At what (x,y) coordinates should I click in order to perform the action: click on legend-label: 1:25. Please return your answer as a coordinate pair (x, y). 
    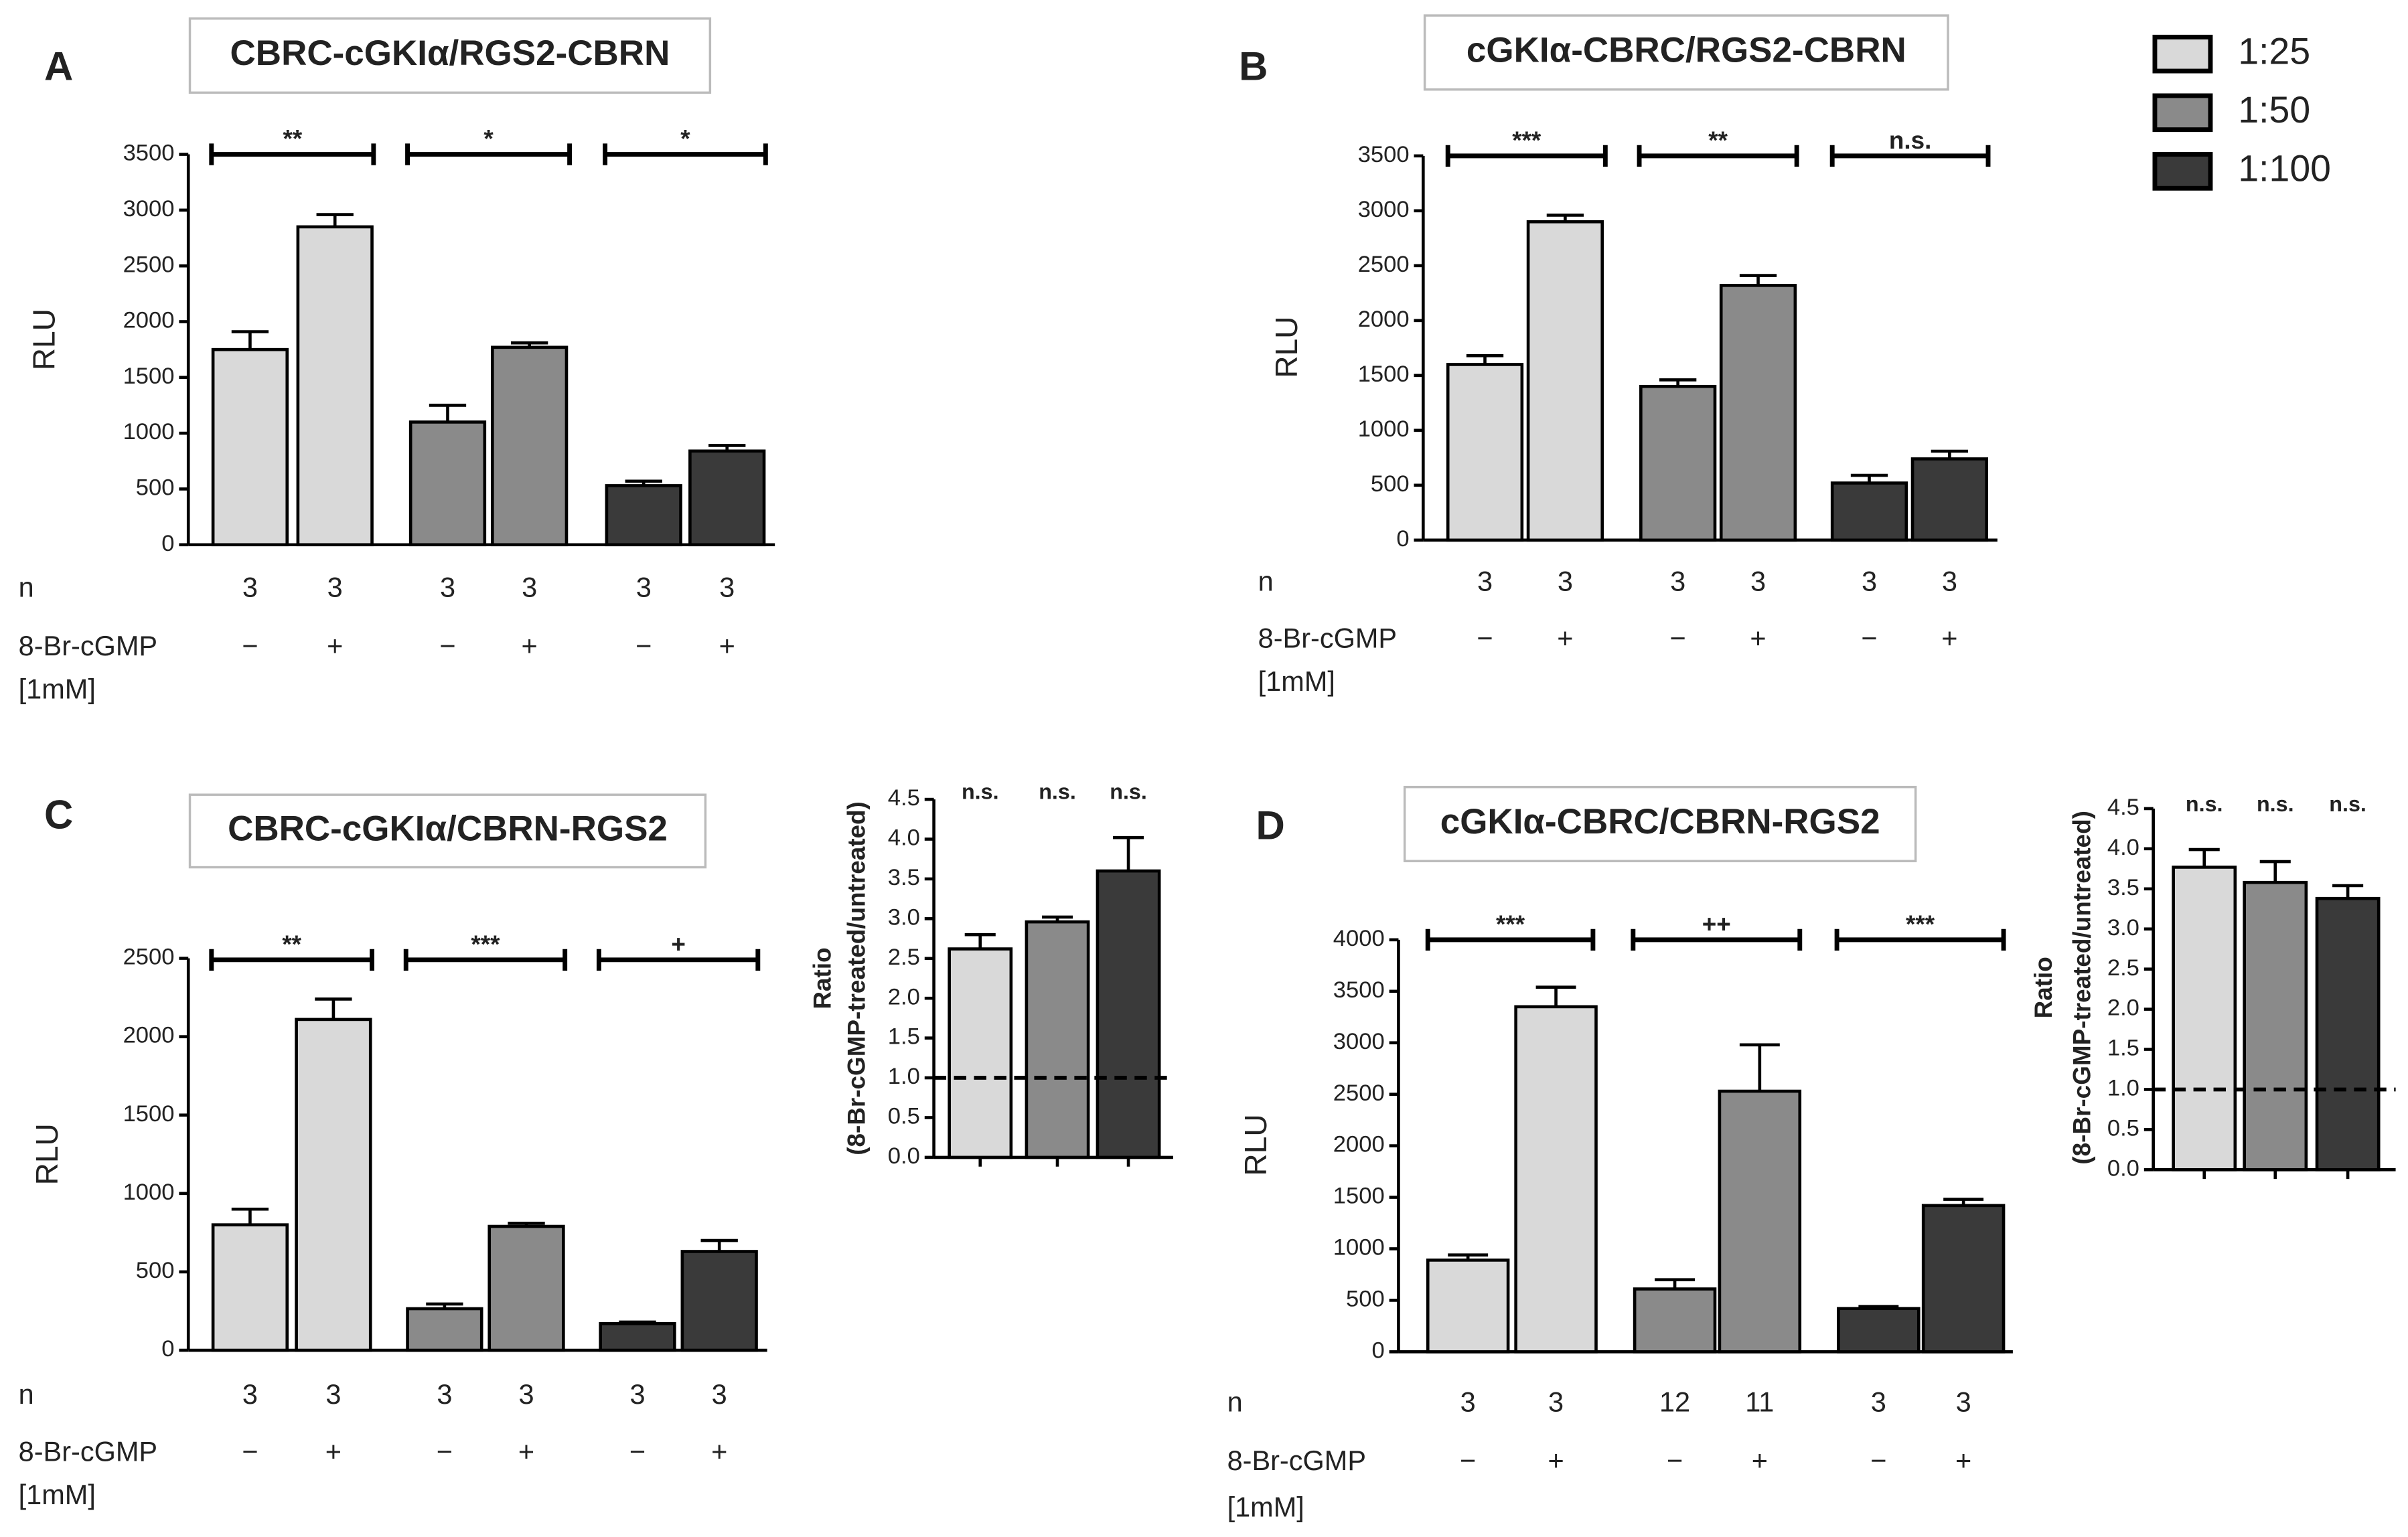
    Looking at the image, I should click on (2274, 51).